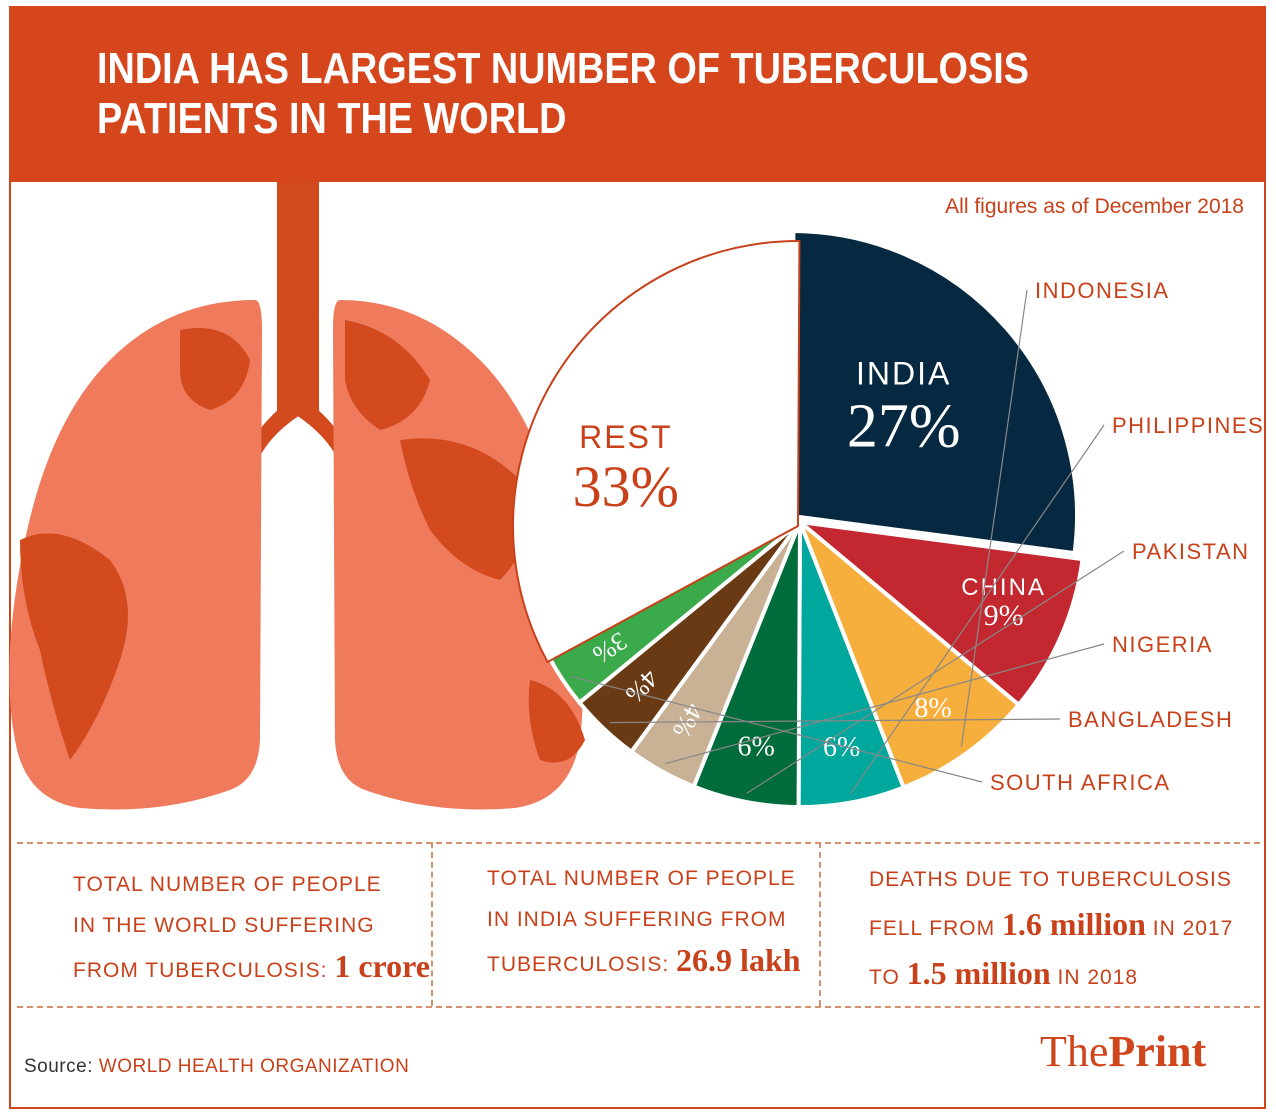 This screenshot has height=1117, width=1276. What do you see at coordinates (939, 613) in the screenshot?
I see `pie-slice-china` at bounding box center [939, 613].